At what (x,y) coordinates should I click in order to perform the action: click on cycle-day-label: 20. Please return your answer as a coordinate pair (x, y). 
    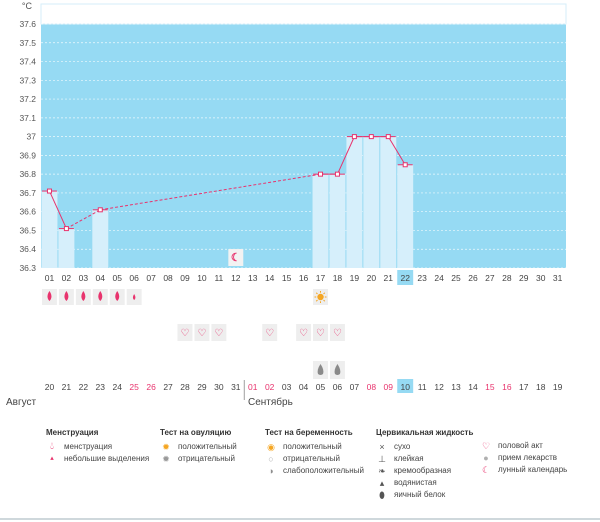
    Looking at the image, I should click on (372, 278).